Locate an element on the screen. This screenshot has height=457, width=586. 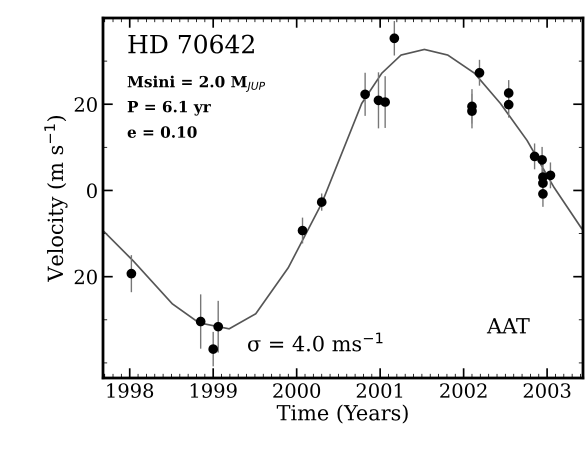
y-tick-label: 0 is located at coordinates (92, 190).